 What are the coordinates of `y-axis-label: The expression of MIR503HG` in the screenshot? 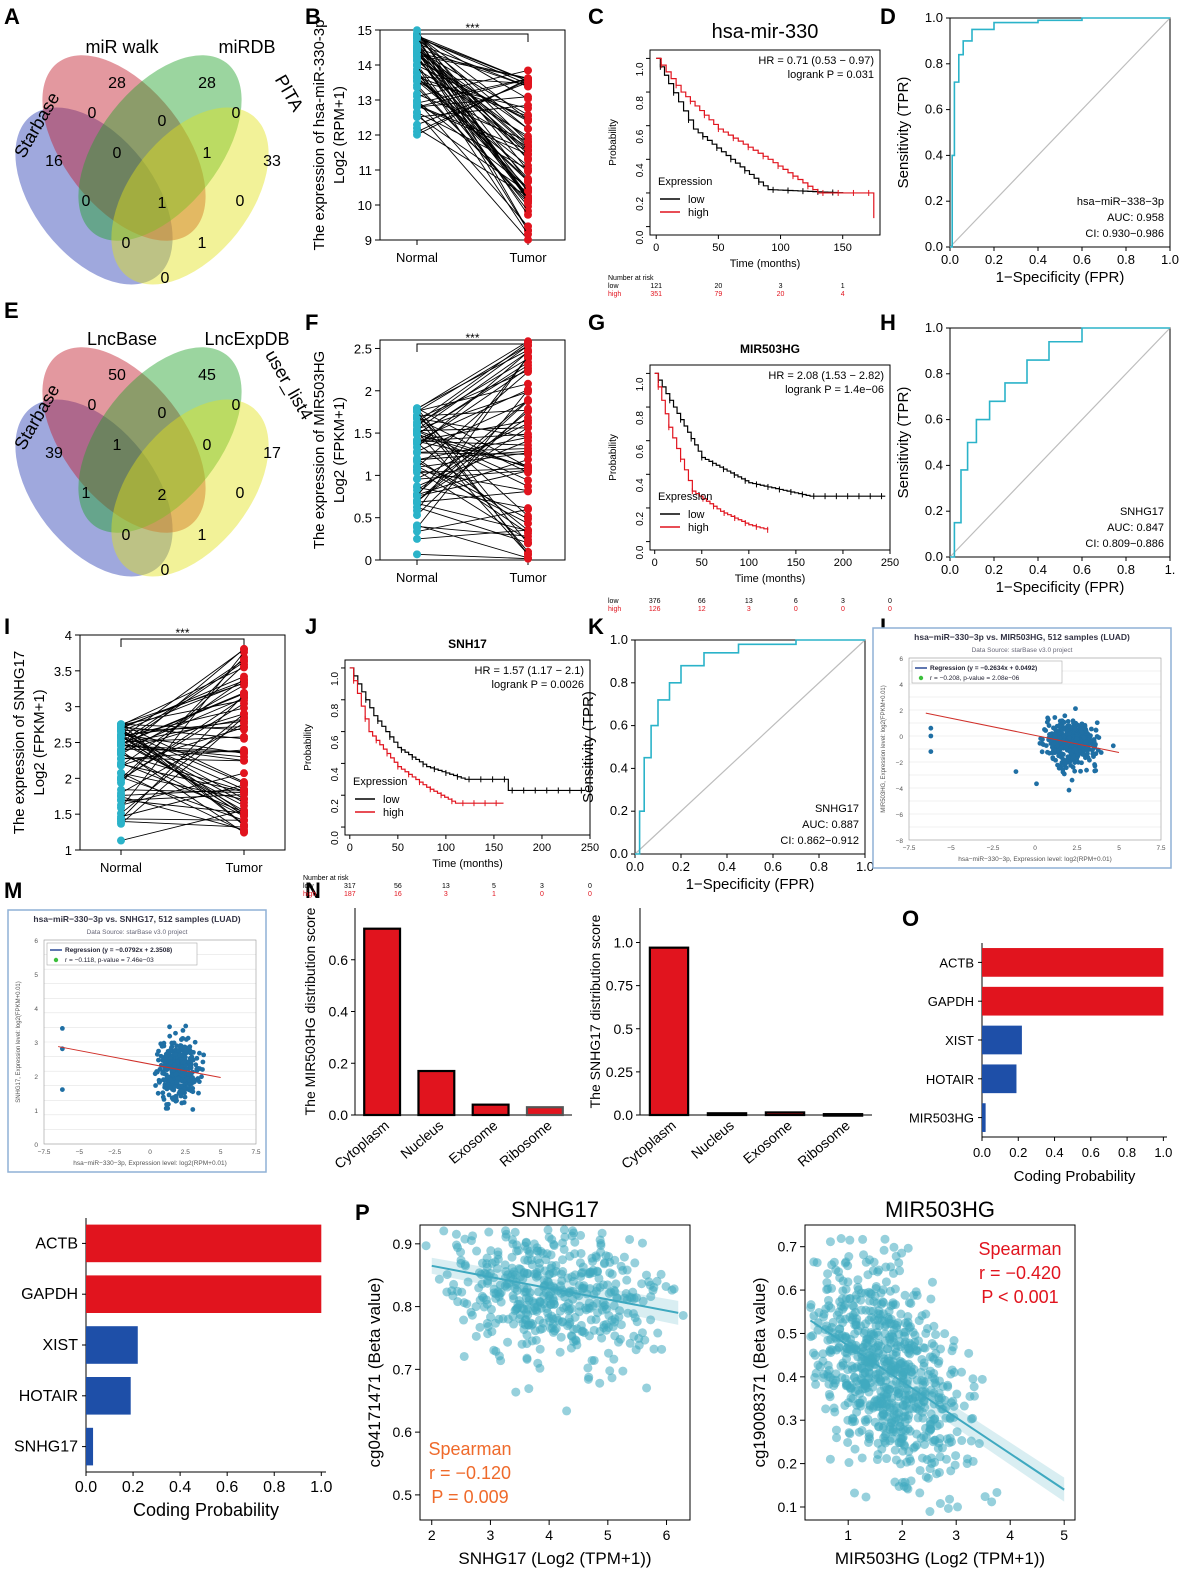 It's located at (319, 450).